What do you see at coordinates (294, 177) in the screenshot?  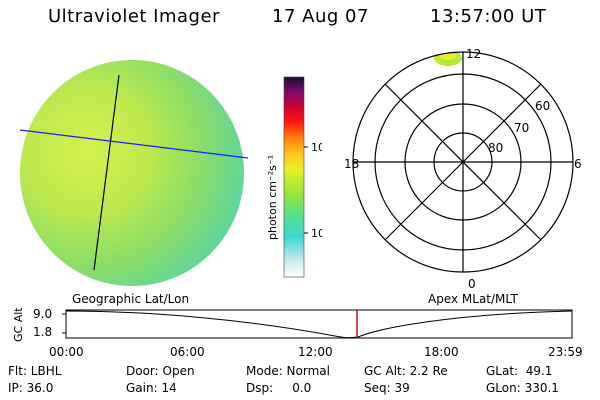 I see `colorbar: 100 10 photon cm⁻²s⁻¹` at bounding box center [294, 177].